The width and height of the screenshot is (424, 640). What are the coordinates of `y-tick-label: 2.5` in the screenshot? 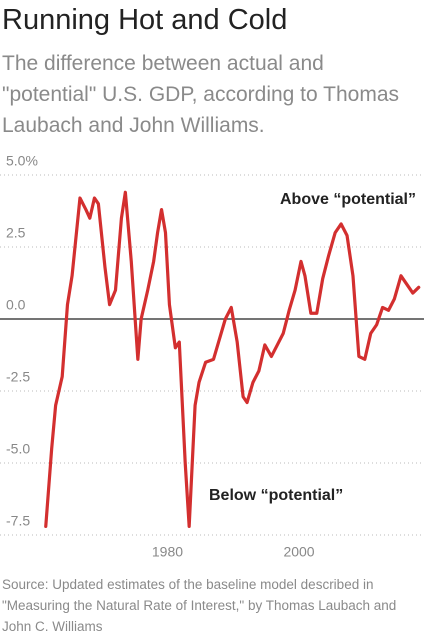 It's located at (16, 233).